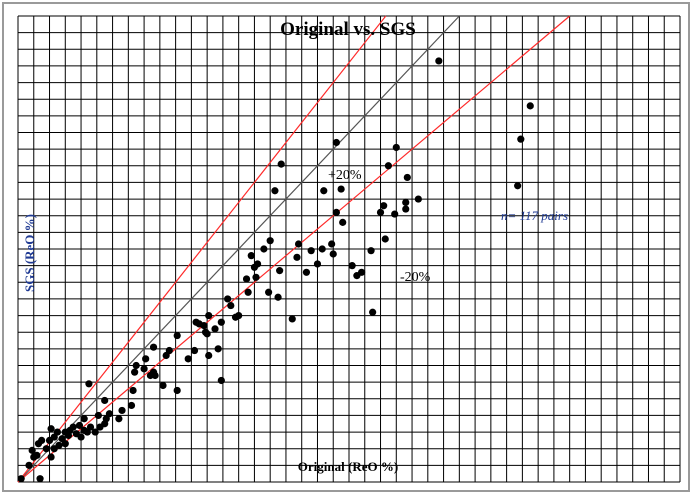 The image size is (695, 497). What do you see at coordinates (348, 29) in the screenshot?
I see `chart-title: Original vs. SGS` at bounding box center [348, 29].